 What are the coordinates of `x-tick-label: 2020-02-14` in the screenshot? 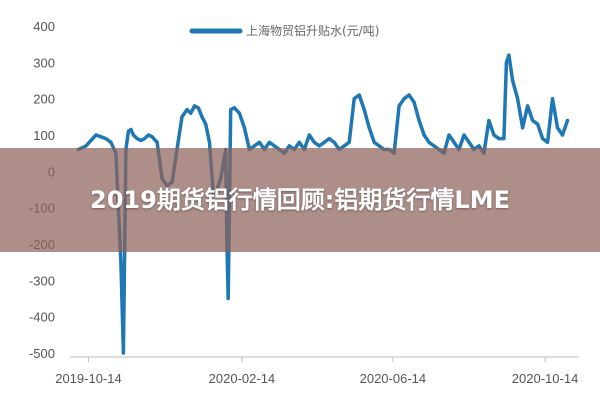 It's located at (242, 378).